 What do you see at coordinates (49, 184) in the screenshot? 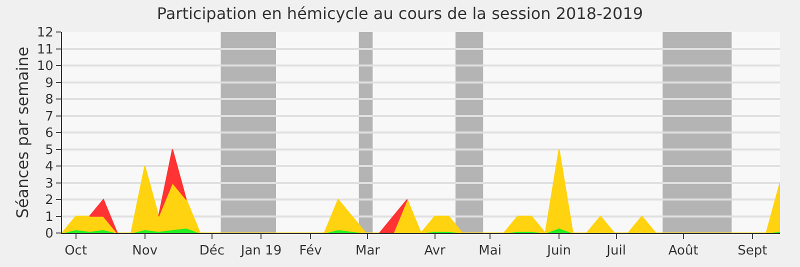
I see `y-tick-label: 3` at bounding box center [49, 184].